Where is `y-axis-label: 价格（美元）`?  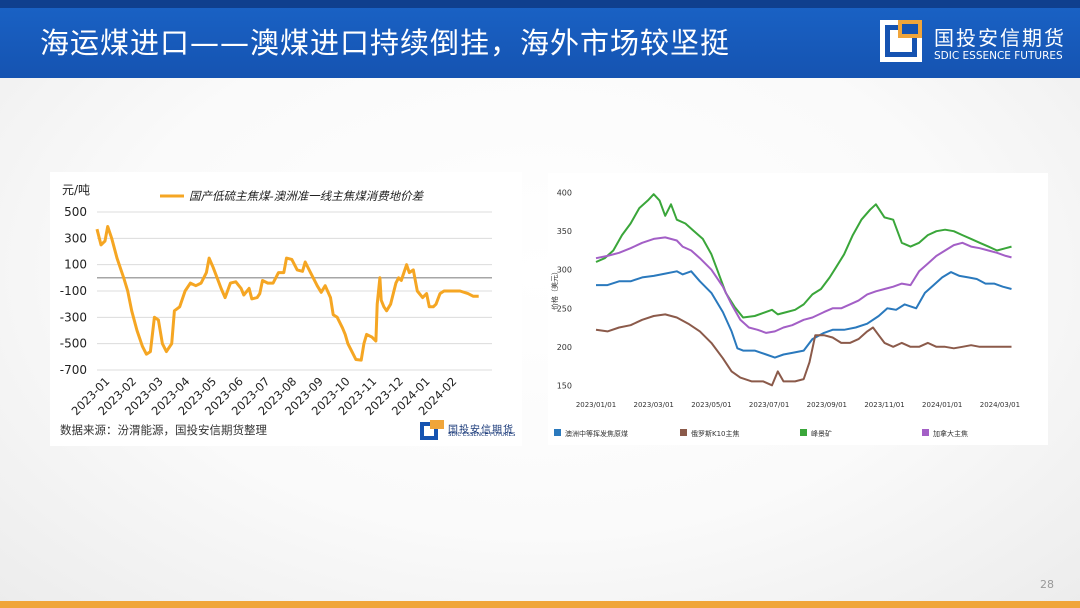 y-axis-label: 价格（美元） is located at coordinates (554, 289).